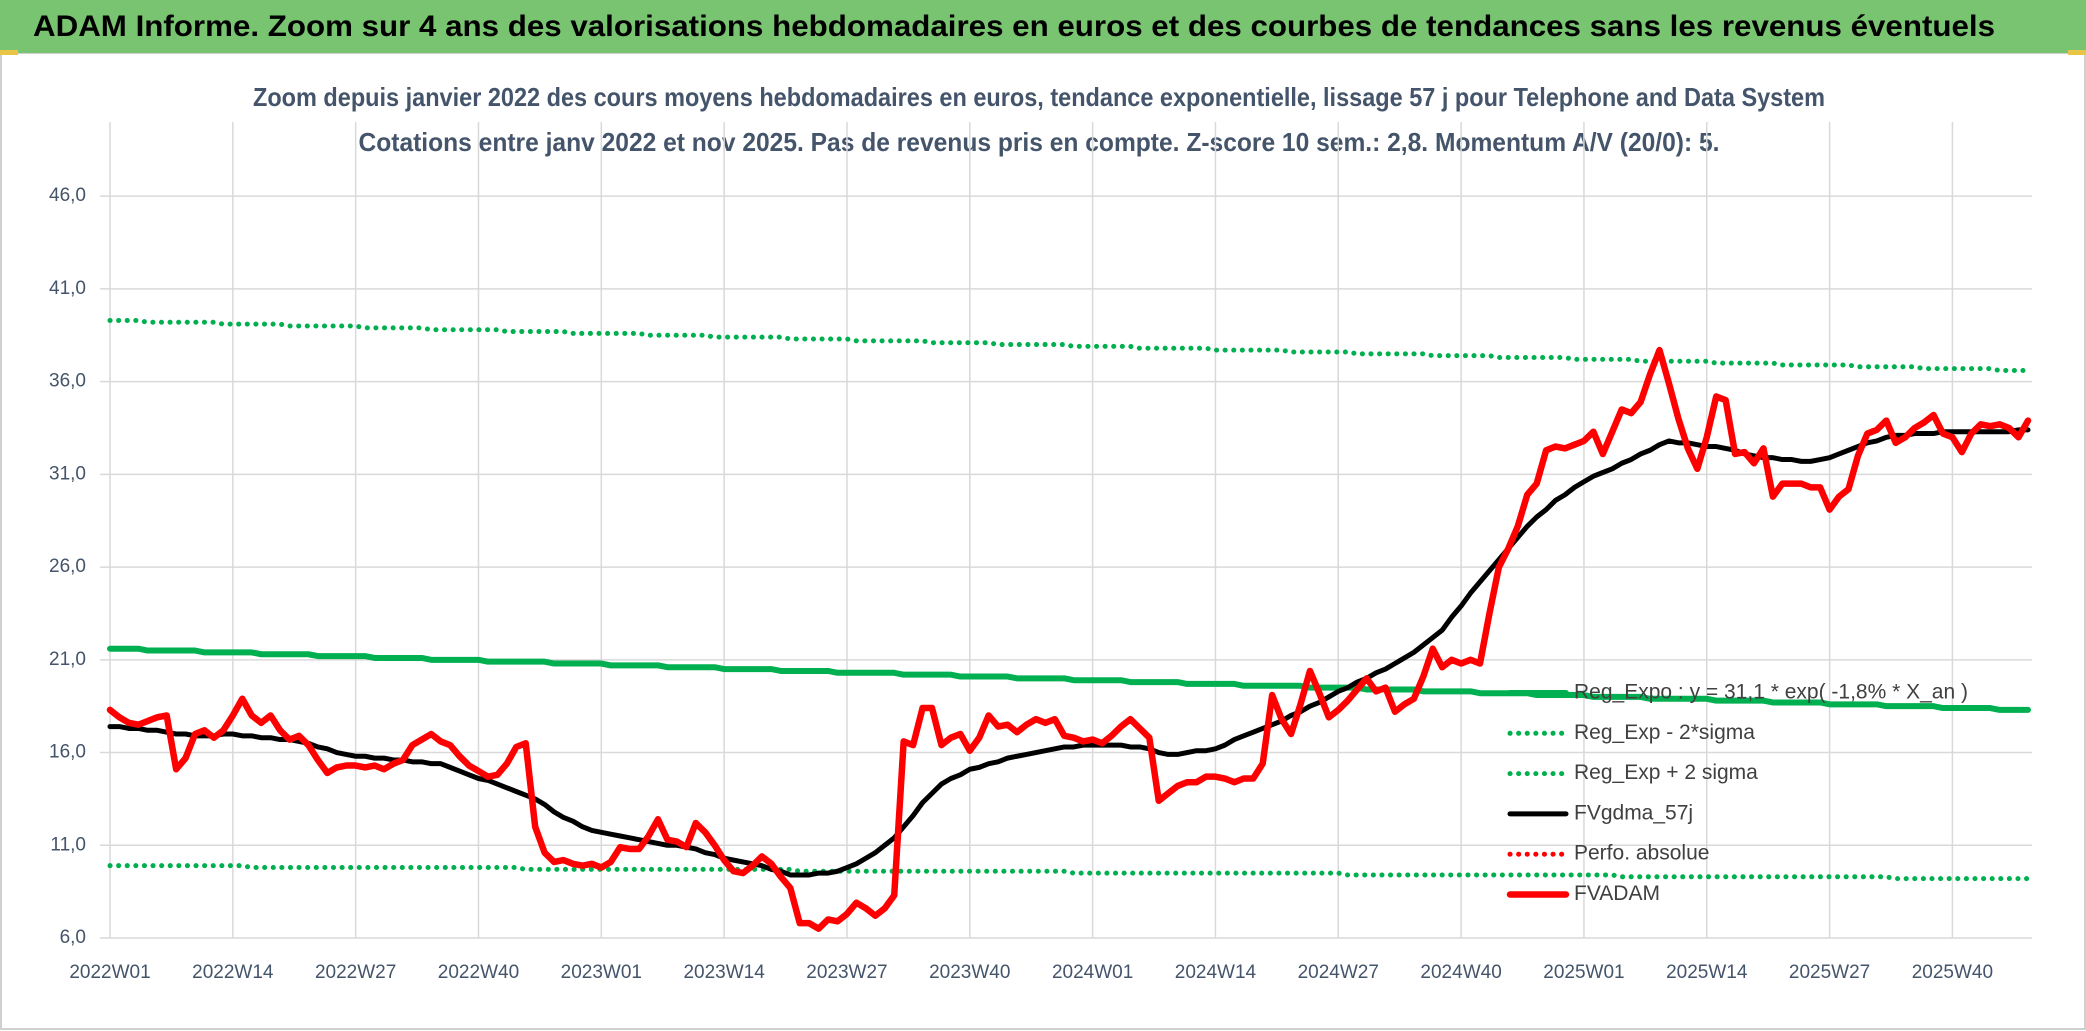 The height and width of the screenshot is (1031, 2086). I want to click on y-tick-label: 26,0, so click(67, 566).